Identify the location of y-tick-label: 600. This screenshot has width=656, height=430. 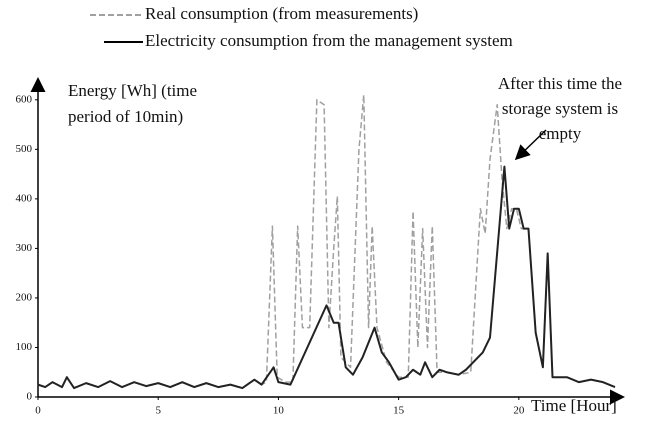
(24, 99).